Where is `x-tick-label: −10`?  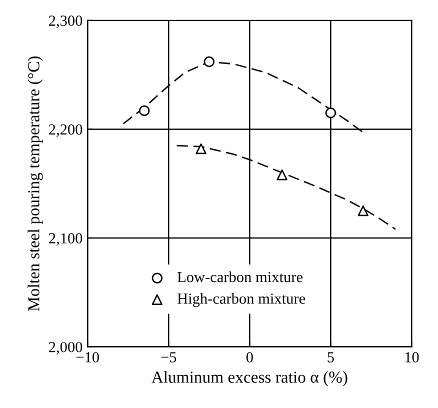
x-tick-label: −10 is located at coordinates (87, 357).